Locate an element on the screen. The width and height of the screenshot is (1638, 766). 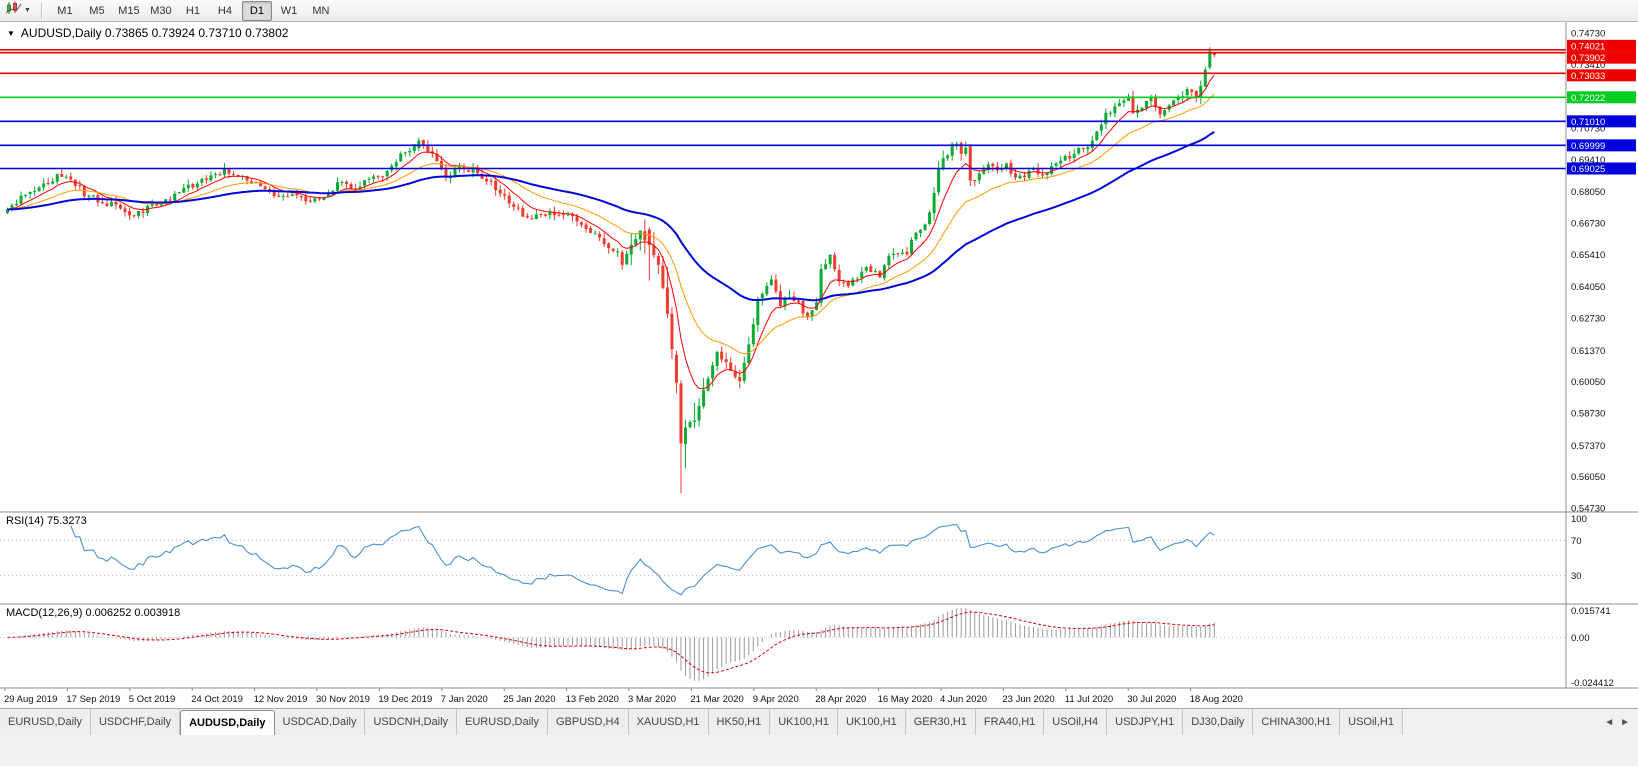
price-scale-label: 0.68050 is located at coordinates (1588, 192).